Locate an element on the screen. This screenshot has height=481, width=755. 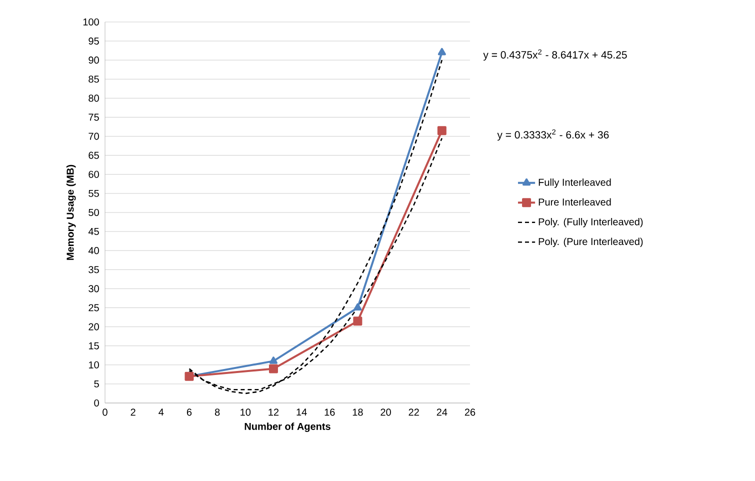
y-tick-label: 85 is located at coordinates (93, 79).